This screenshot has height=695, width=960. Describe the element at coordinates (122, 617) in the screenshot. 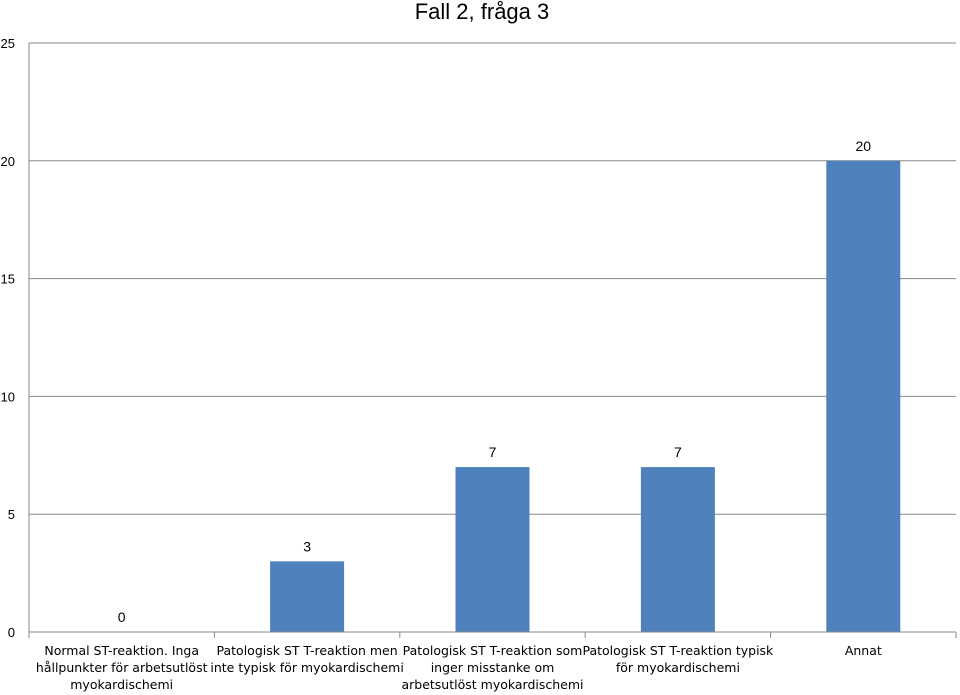

I see `data-label: 0` at that location.